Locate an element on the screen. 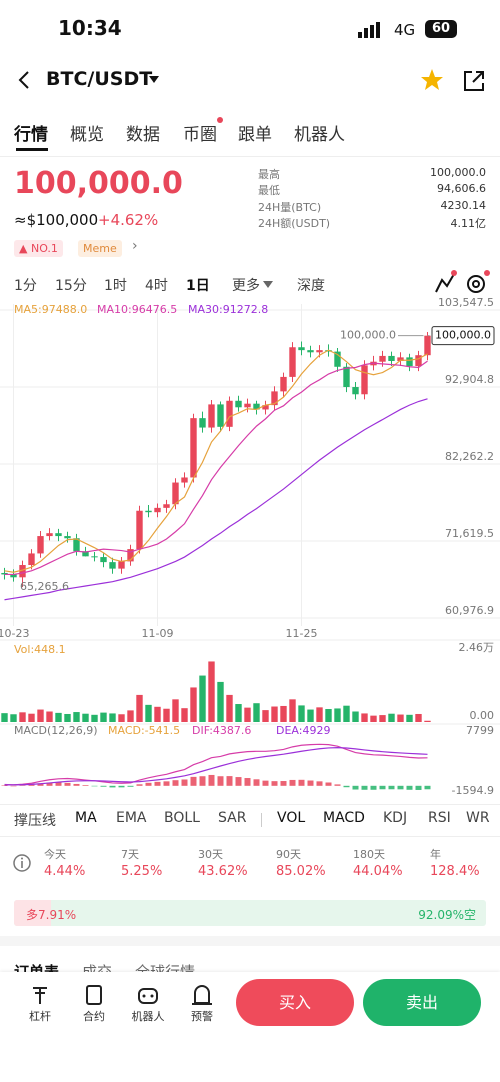 The image size is (500, 1082). min-label: 65,265.6 is located at coordinates (44, 586).